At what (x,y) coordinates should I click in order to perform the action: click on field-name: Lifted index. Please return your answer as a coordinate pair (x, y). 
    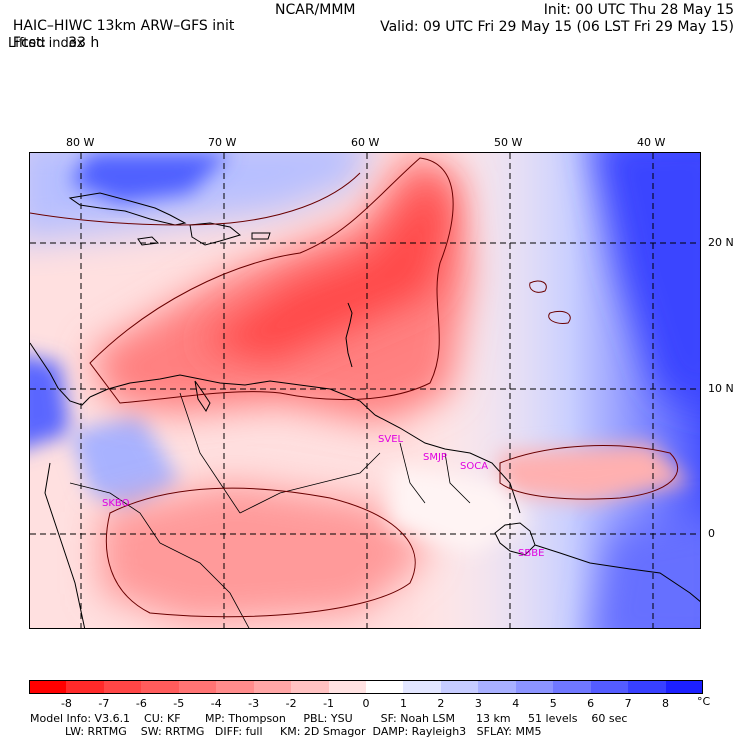
    Looking at the image, I should click on (46, 43).